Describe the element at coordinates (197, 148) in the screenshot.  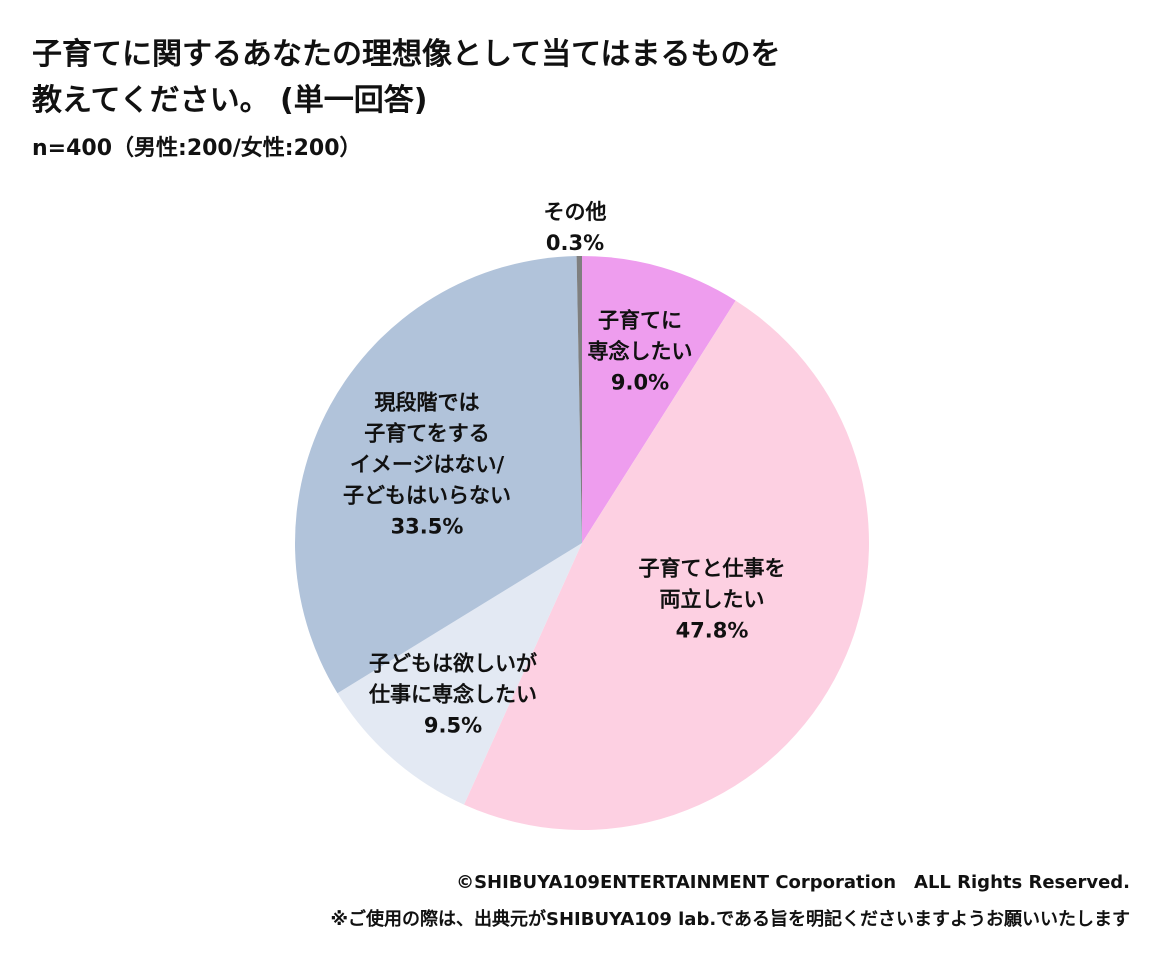
I see `chart-subtitle: n=400（男性:200/女性:200）` at that location.